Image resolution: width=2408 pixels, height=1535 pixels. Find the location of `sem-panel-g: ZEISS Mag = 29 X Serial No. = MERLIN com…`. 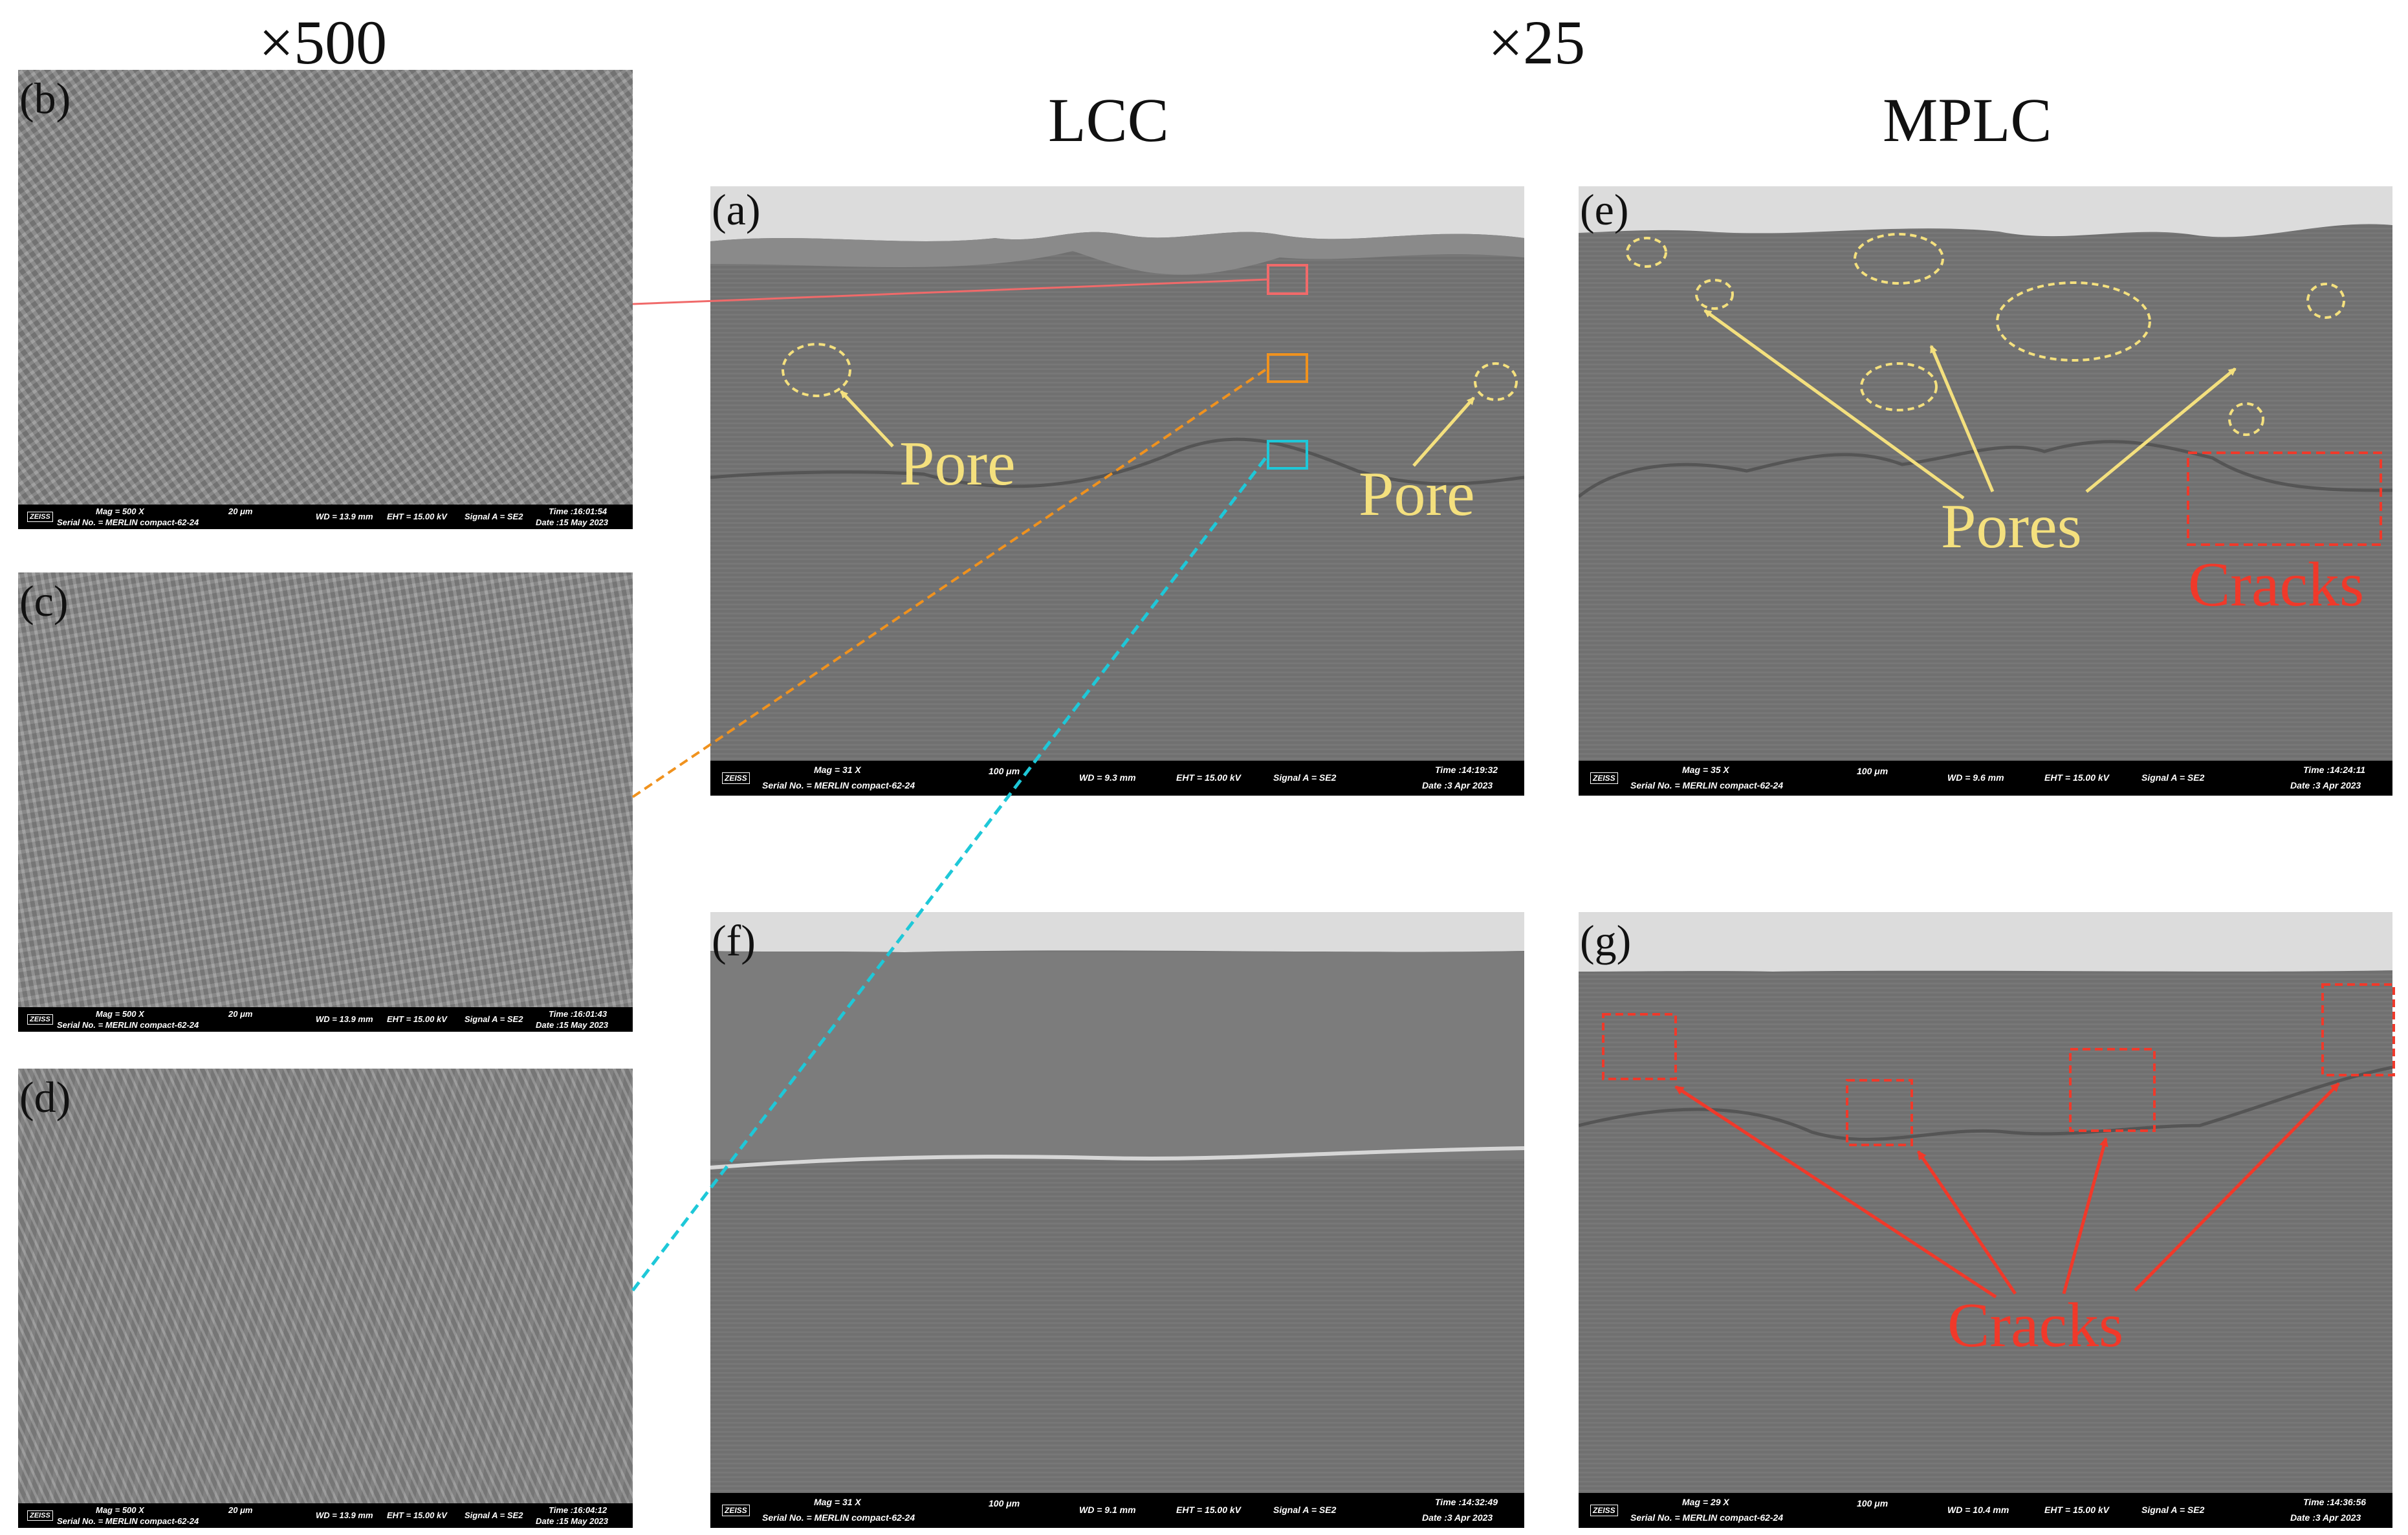

sem-panel-g: ZEISS Mag = 29 X Serial No. = MERLIN com… is located at coordinates (1986, 1220).